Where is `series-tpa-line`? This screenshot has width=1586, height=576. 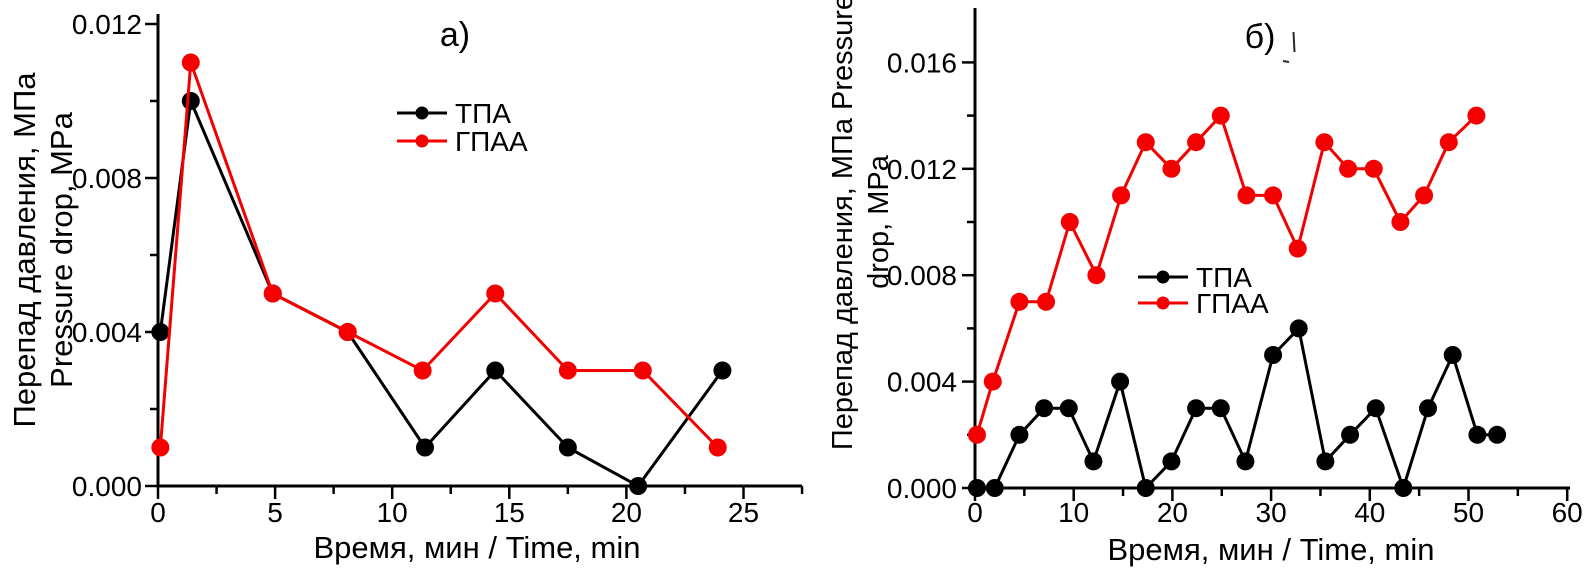
series-tpa-line is located at coordinates (1237, 408).